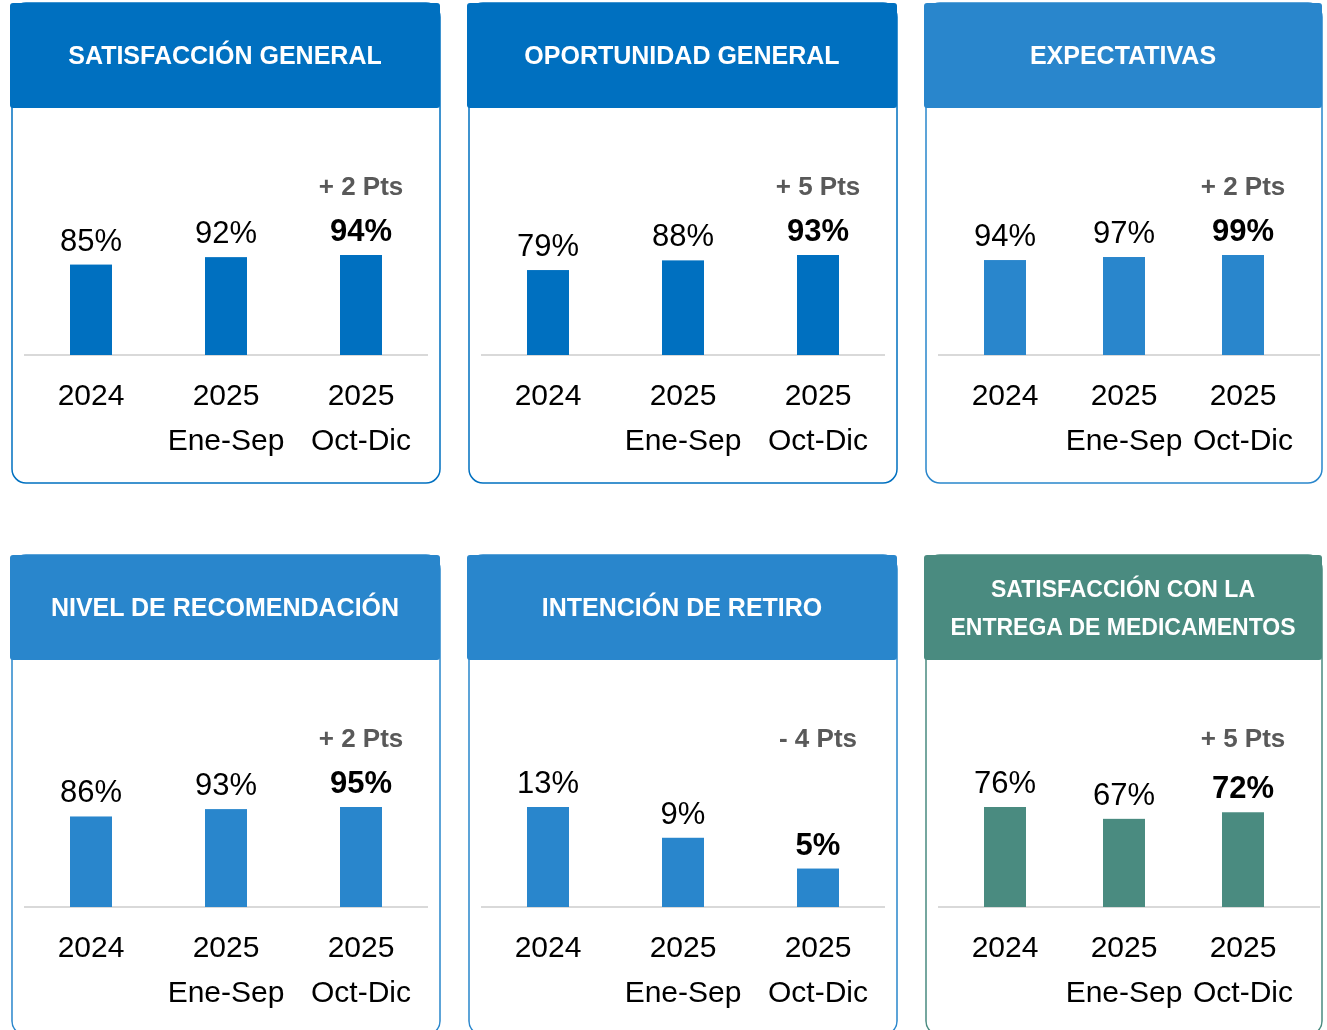 Image resolution: width=1327 pixels, height=1030 pixels. What do you see at coordinates (1123, 607) in the screenshot?
I see `chart-title: SATISFACCIÓN CON LA ENTREGA DE MEDICAMENTOS` at bounding box center [1123, 607].